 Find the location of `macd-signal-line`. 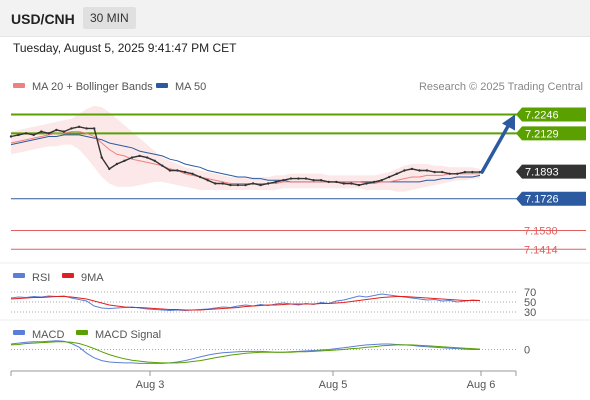

macd-signal-line is located at coordinates (245, 352).